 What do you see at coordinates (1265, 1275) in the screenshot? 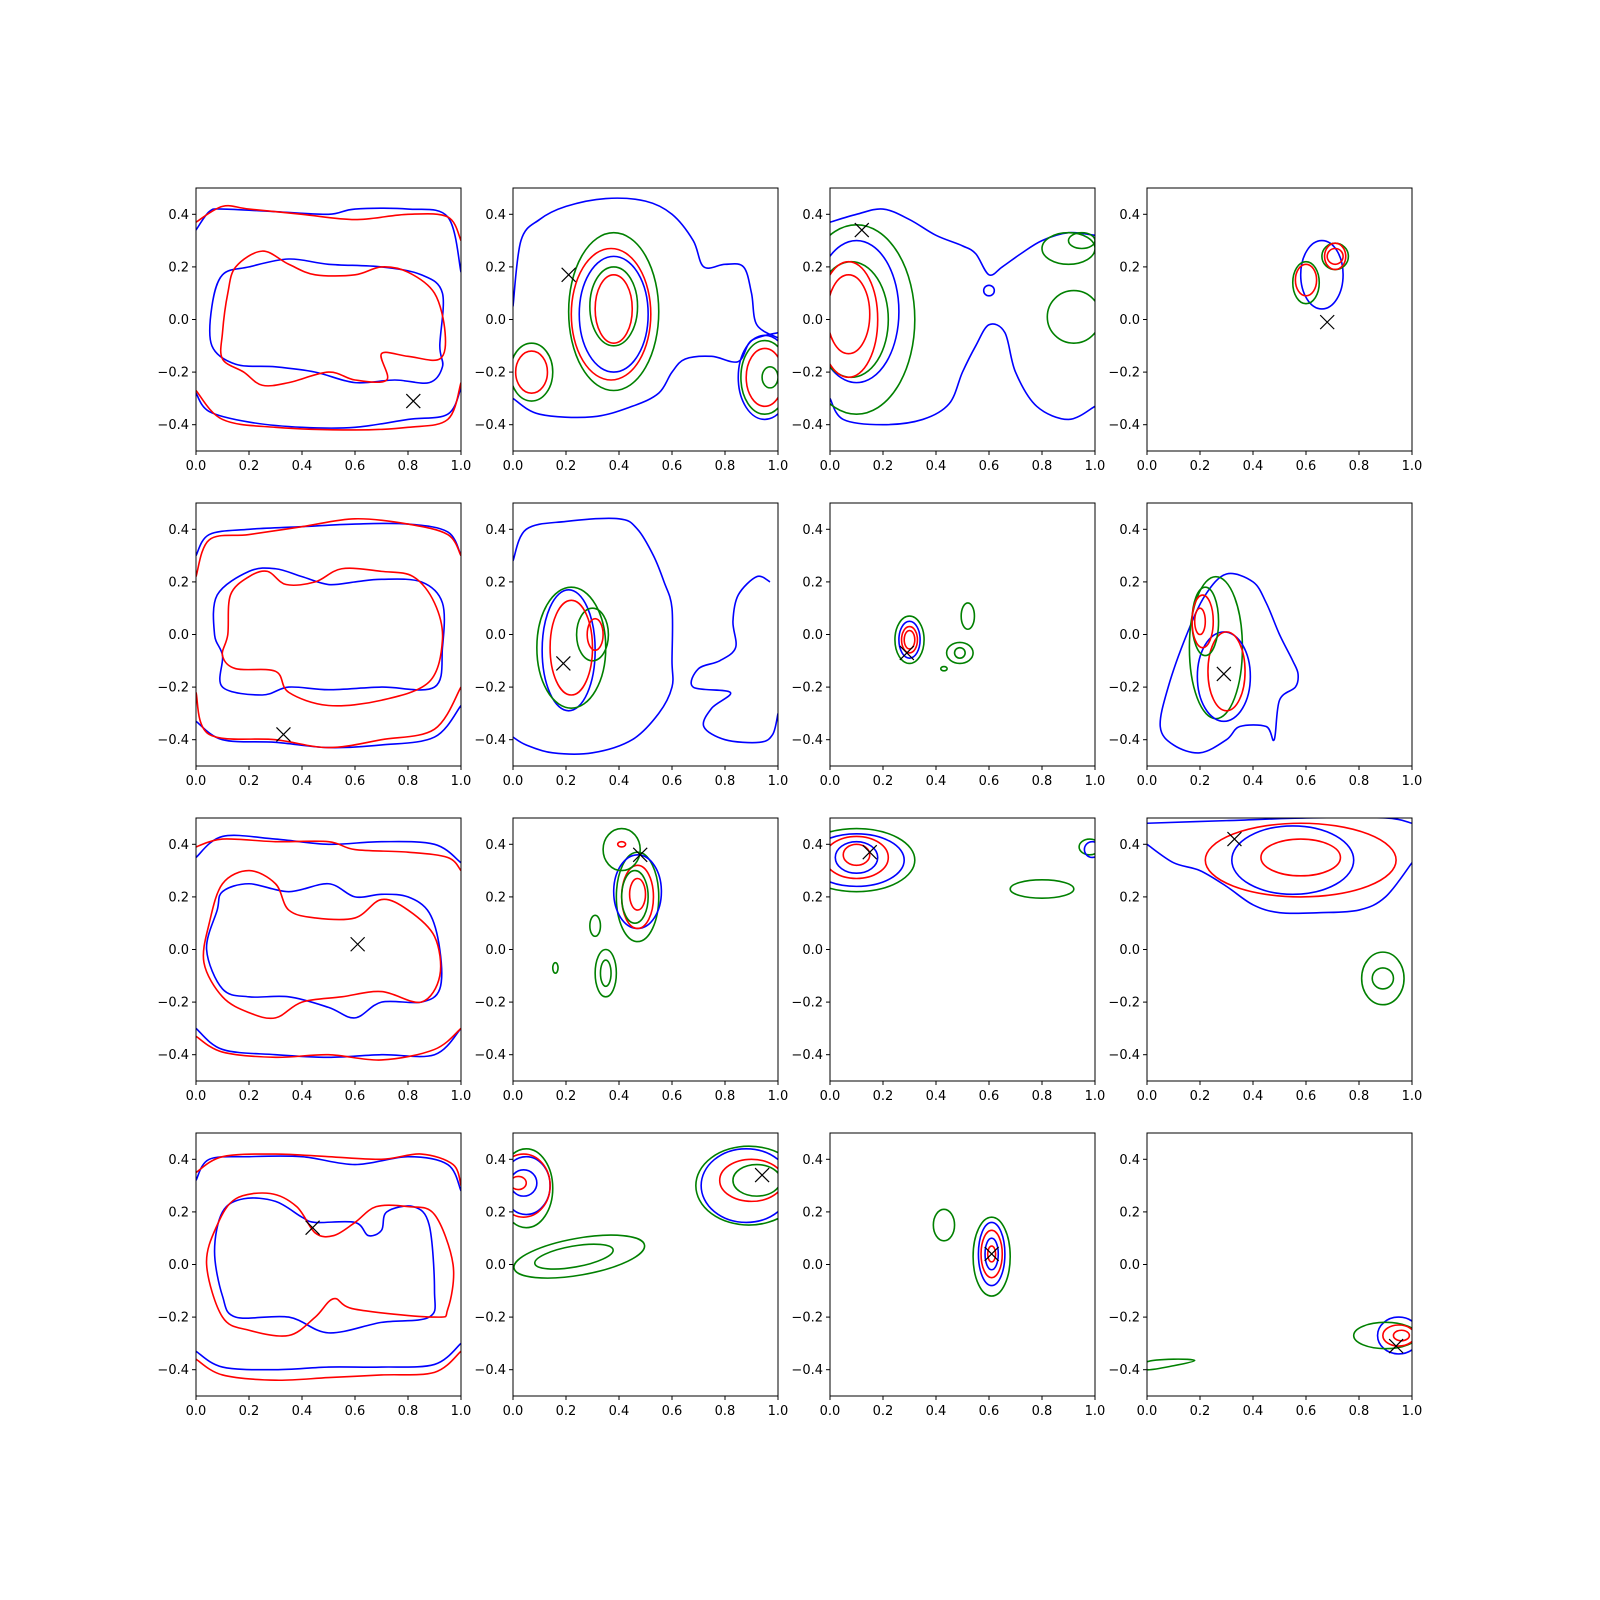
I see `subplot-4-4: 0.0 0.2 0.4 0.6 0.8 1.0 −0.4 −0.2 0.0 0.2 0.4` at bounding box center [1265, 1275].